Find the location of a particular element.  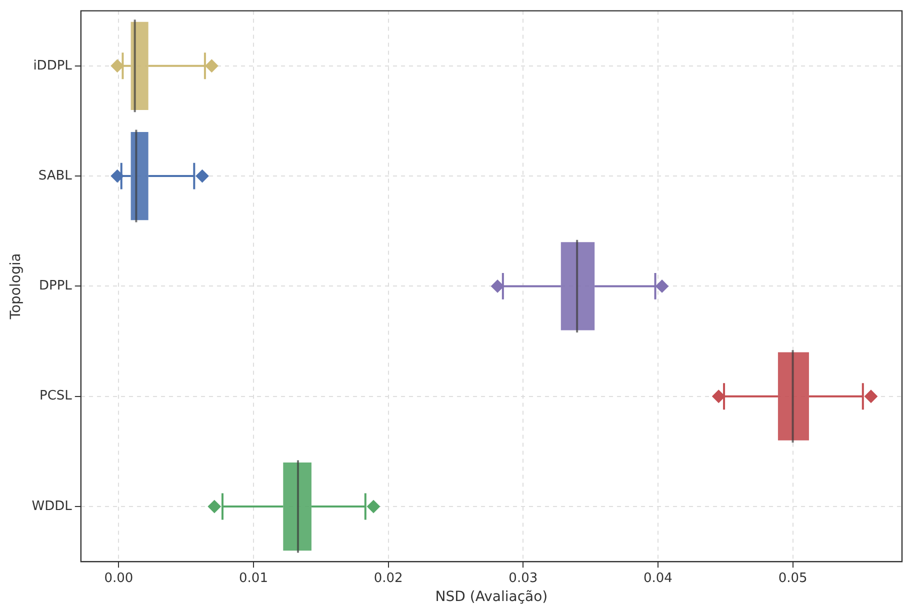

x-tick-label: 0.00 is located at coordinates (119, 578).